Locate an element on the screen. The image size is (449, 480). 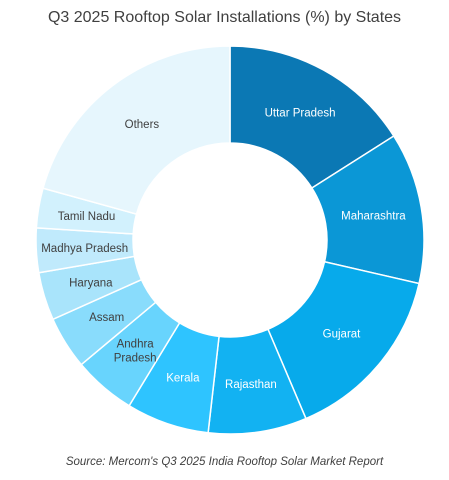
slice-label-tamil-nadu: Tamil Nadu is located at coordinates (87, 217).